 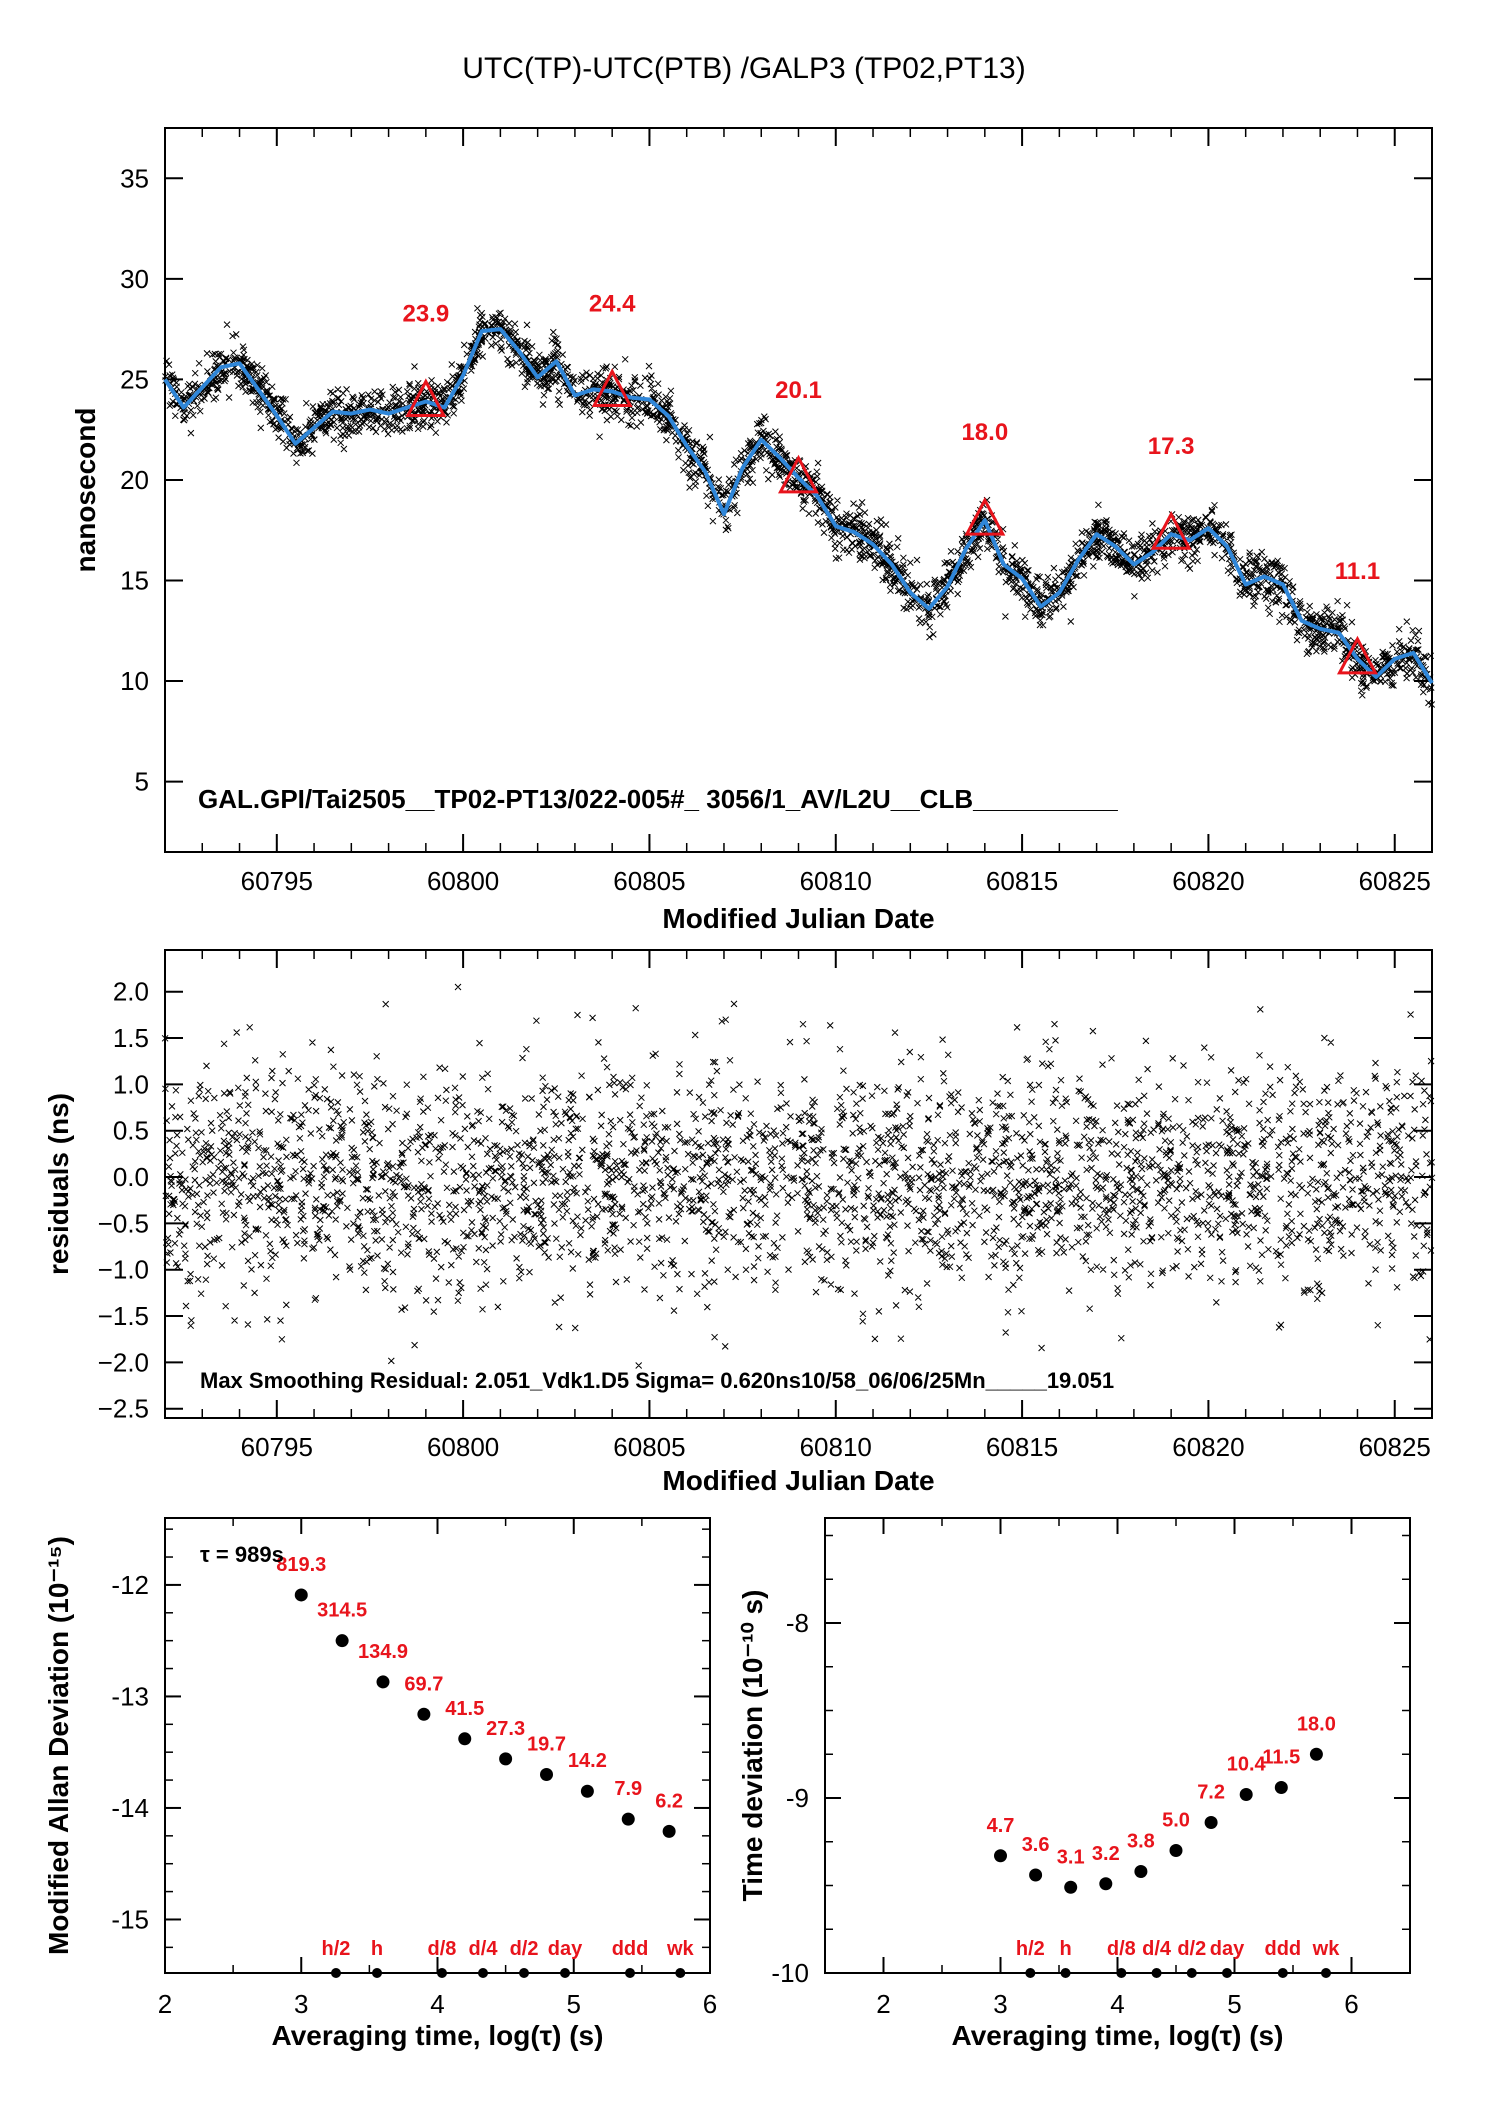 I want to click on point-label: 6.2, so click(x=669, y=1801).